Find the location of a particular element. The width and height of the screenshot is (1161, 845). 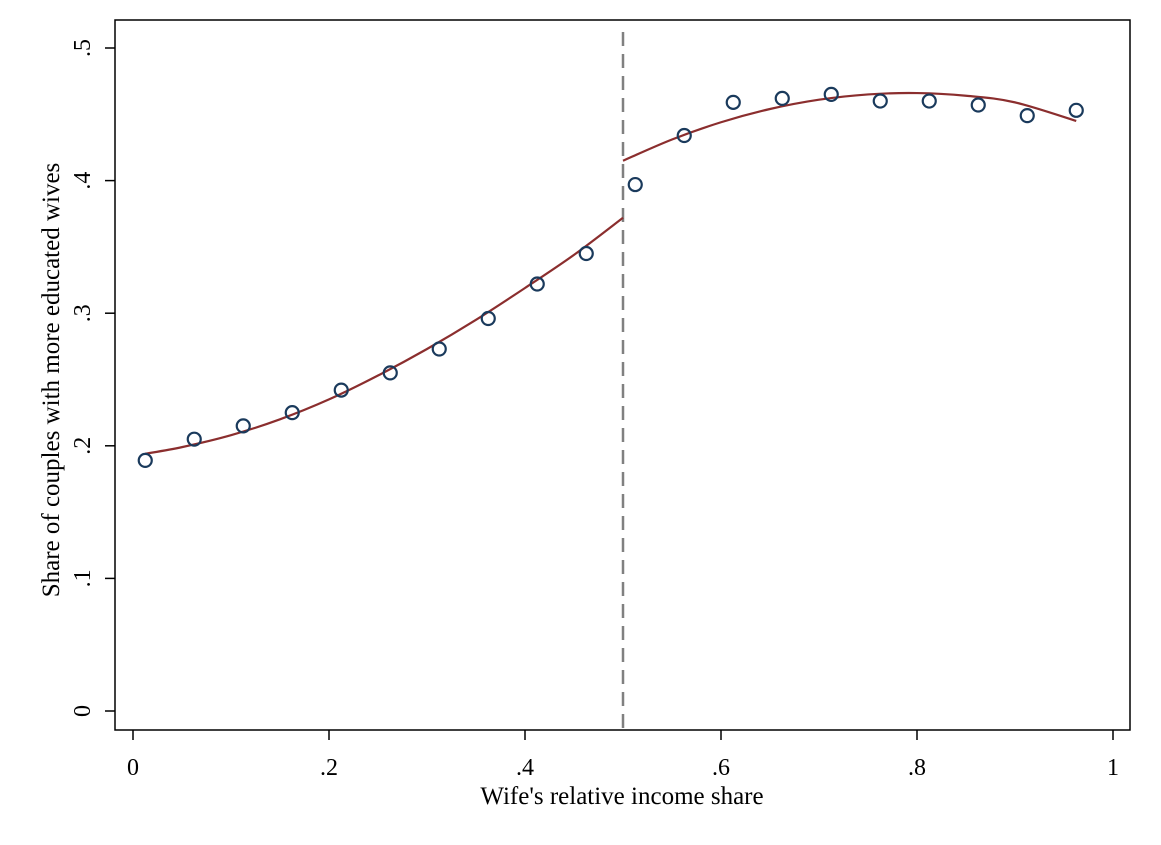

x-axis-title: Wife's relative income share is located at coordinates (621, 796).